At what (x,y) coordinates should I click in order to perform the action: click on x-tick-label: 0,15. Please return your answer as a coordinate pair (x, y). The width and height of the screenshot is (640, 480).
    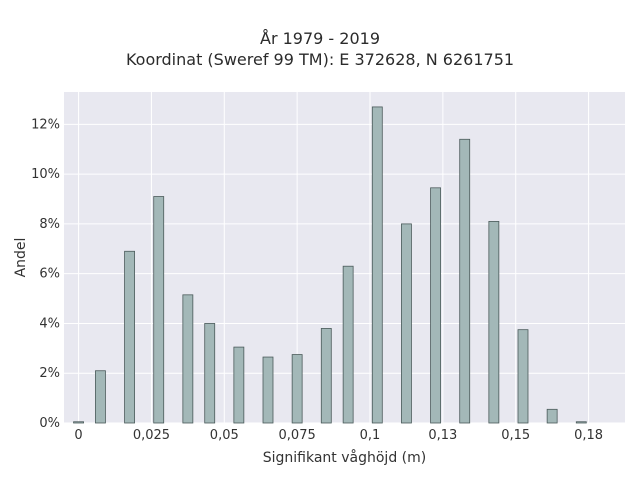
    Looking at the image, I should click on (515, 435).